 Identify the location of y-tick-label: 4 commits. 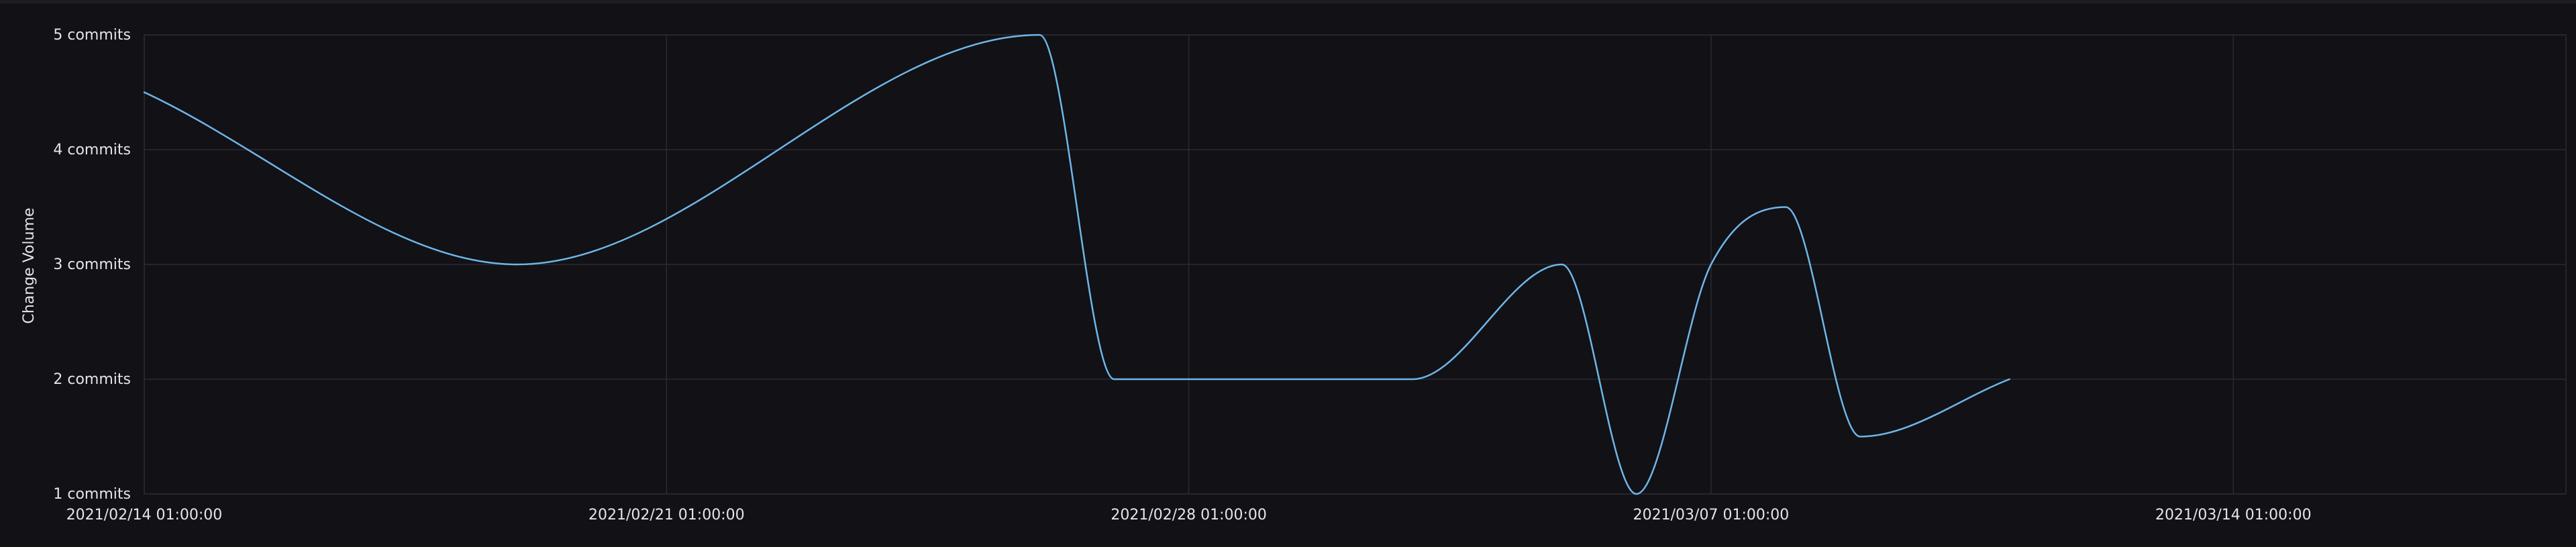
(92, 150).